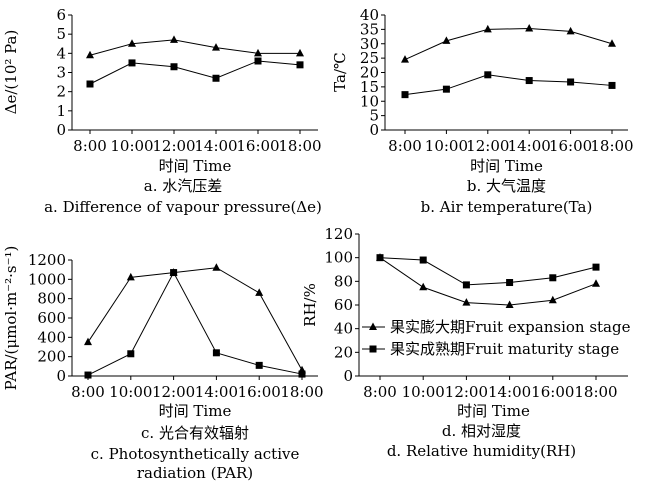  I want to click on caption-en: b. Air temperature(Ta), so click(507, 207).